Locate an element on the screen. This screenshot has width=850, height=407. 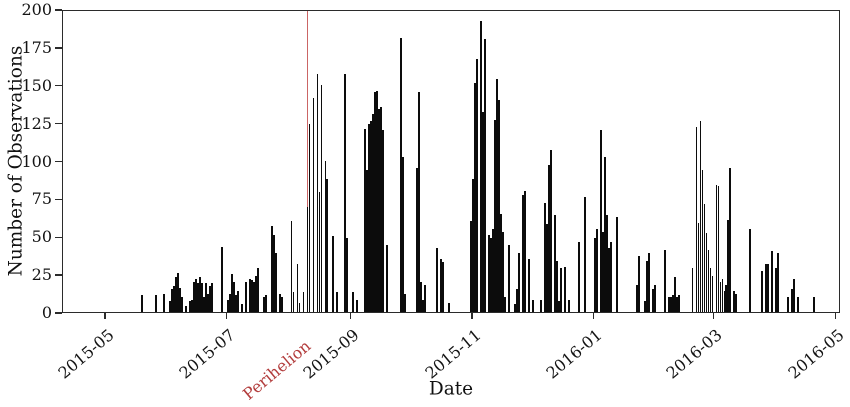
y-tick-label: 150 is located at coordinates (36, 85).